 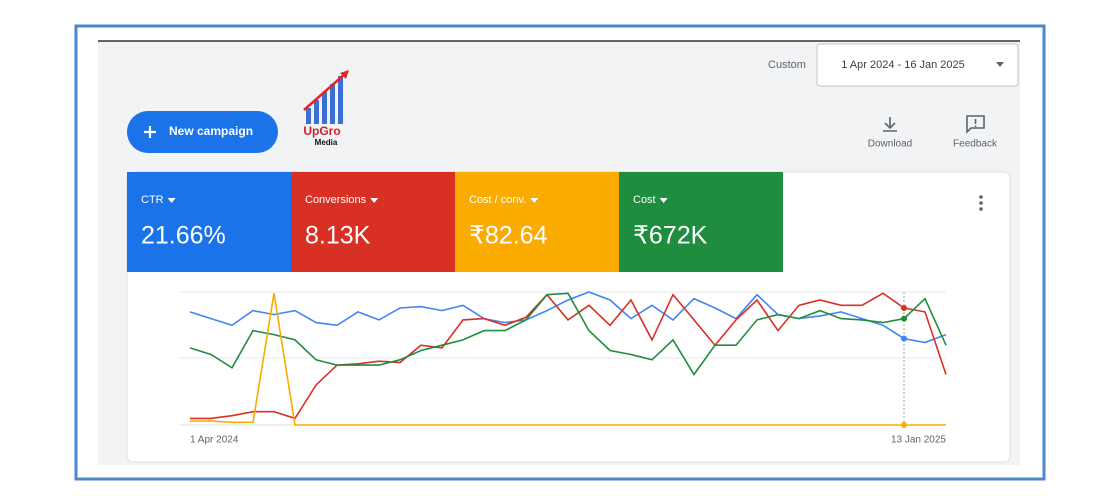 I want to click on metric-label: Cost, so click(x=644, y=200).